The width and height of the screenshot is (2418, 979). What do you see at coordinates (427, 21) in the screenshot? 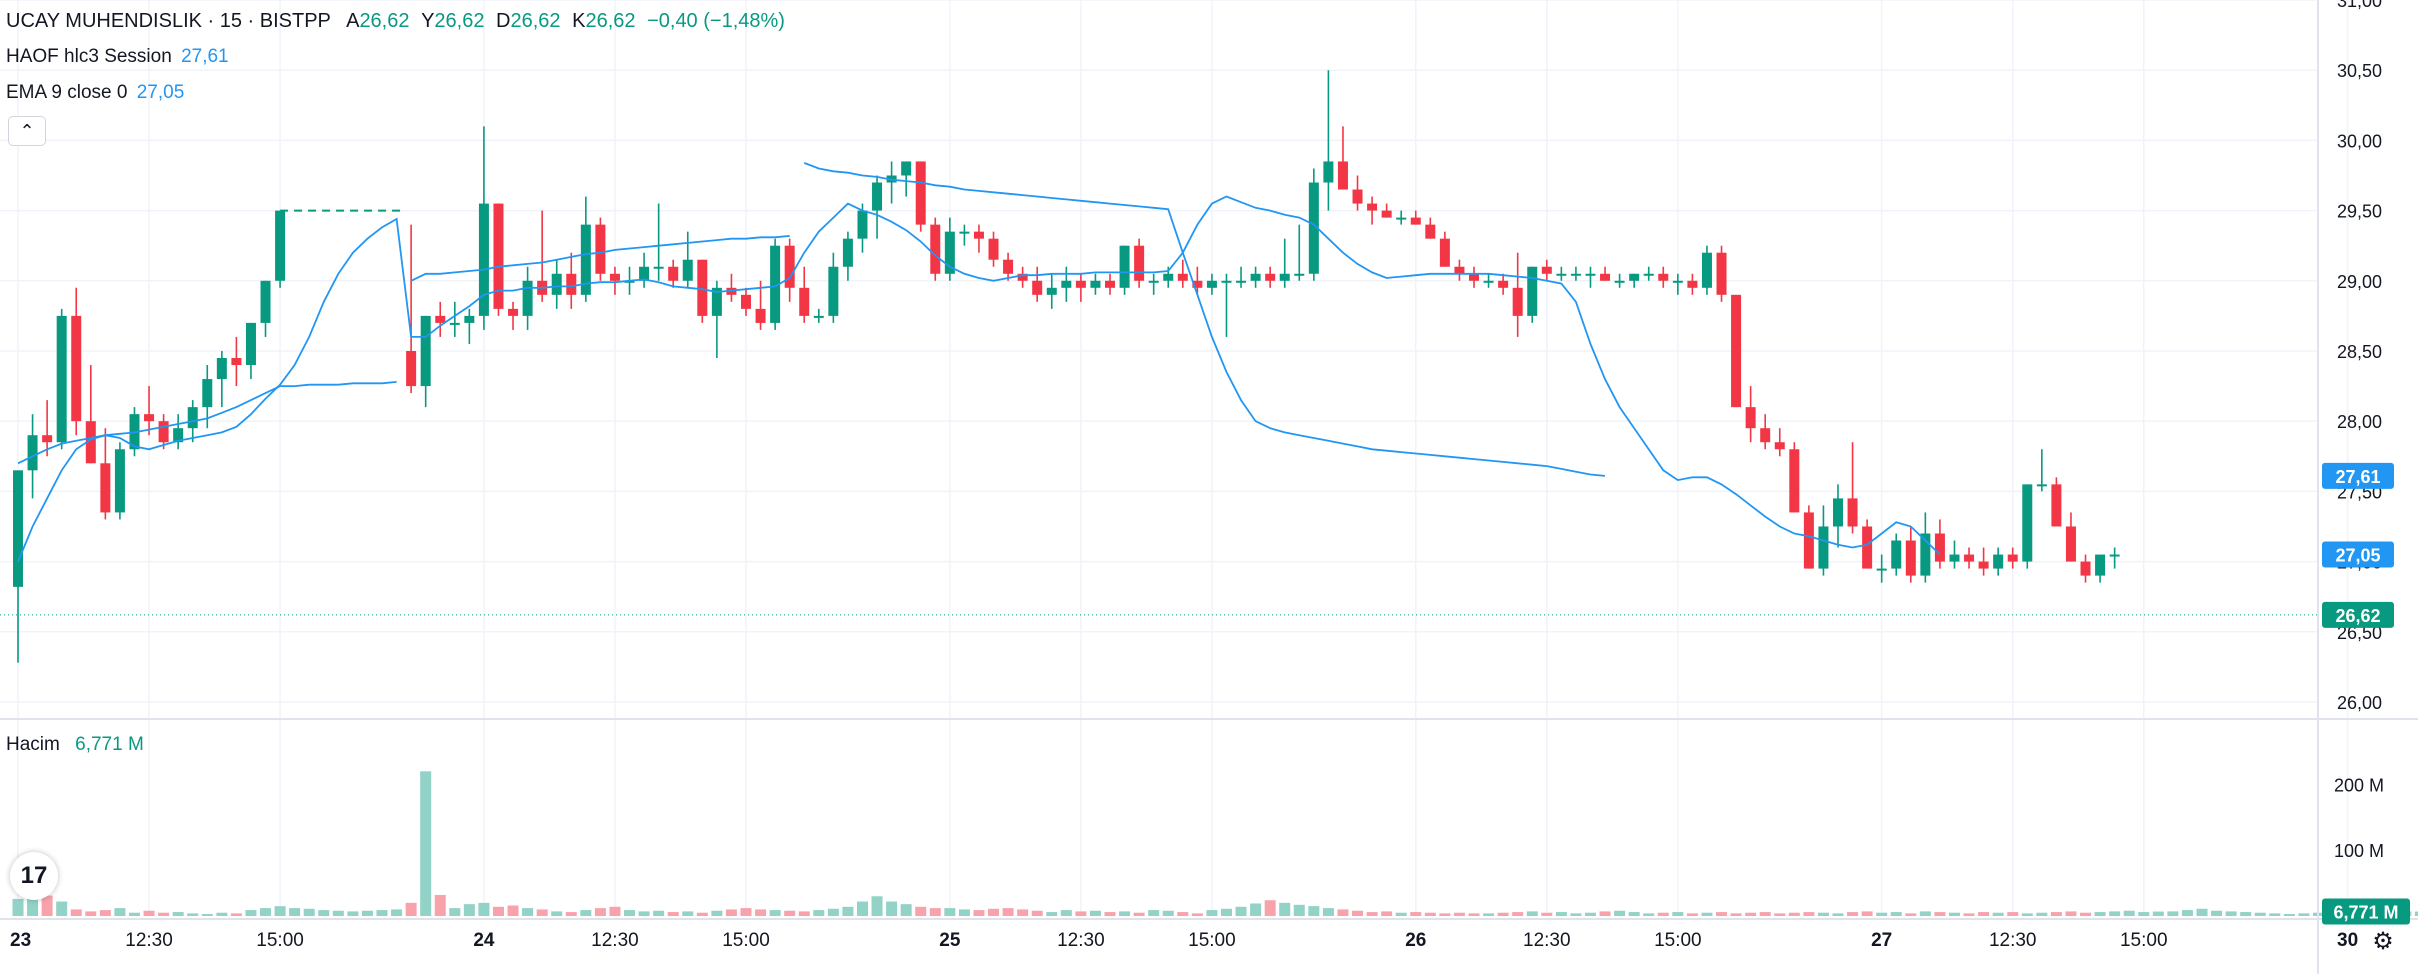
I see `high-label: Y` at bounding box center [427, 21].